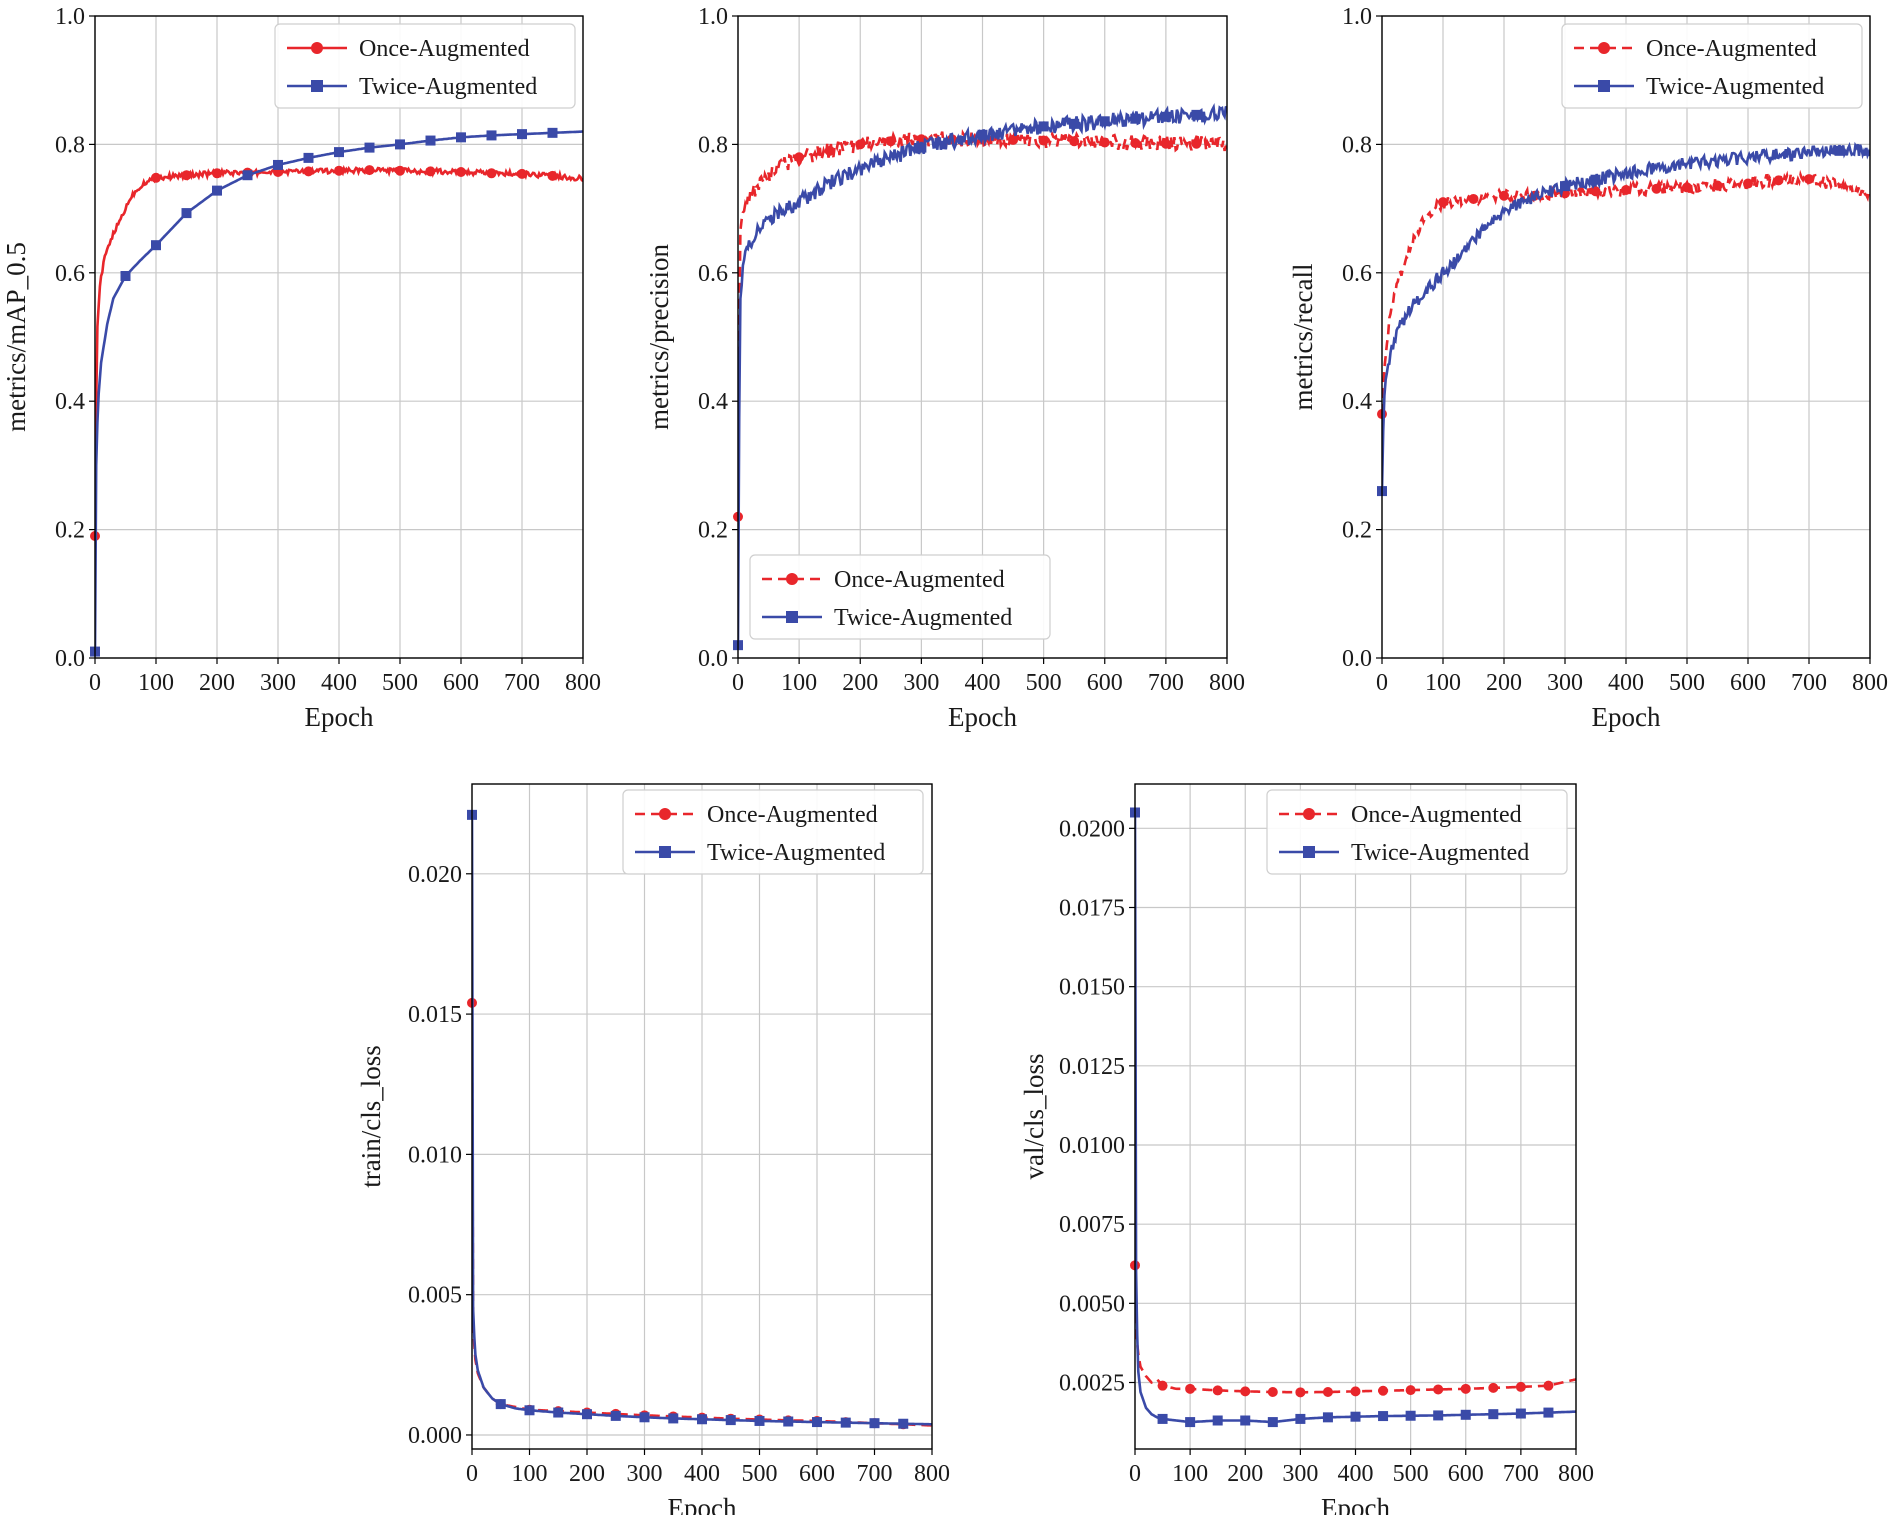 The image size is (1900, 1515). What do you see at coordinates (1092, 1225) in the screenshot?
I see `y-tick-label: 0.0075` at bounding box center [1092, 1225].